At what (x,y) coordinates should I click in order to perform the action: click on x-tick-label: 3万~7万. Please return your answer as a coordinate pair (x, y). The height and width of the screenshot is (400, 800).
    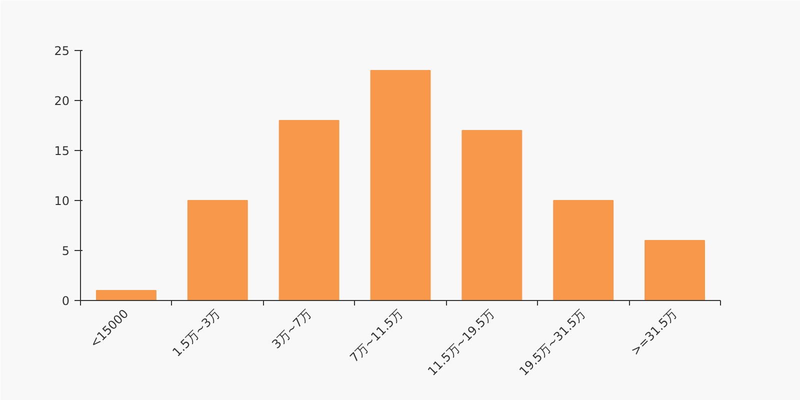
    Looking at the image, I should click on (291, 329).